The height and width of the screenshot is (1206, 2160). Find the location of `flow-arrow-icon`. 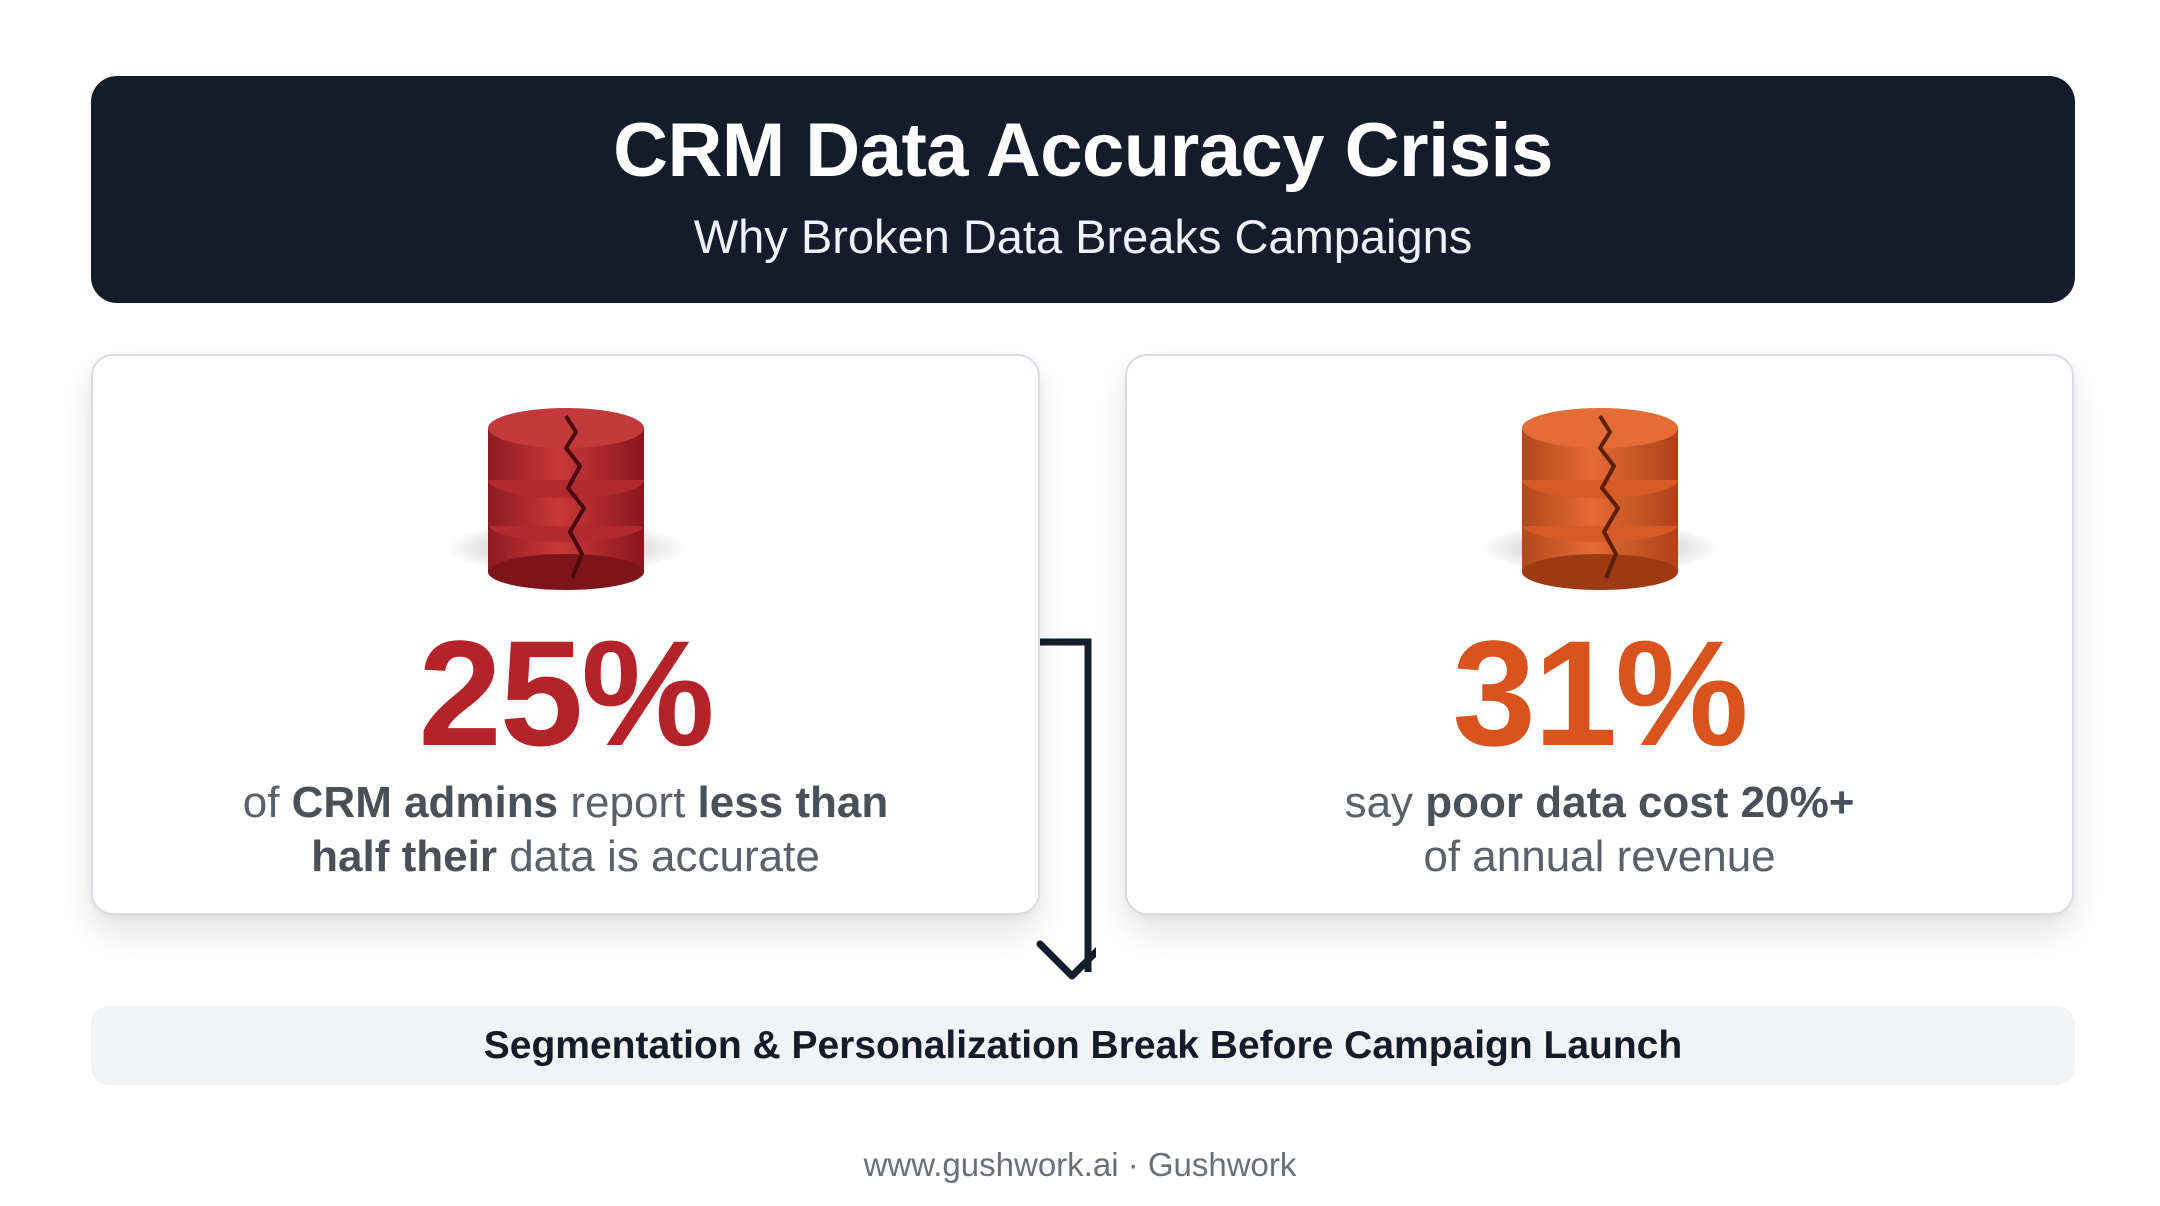

flow-arrow-icon is located at coordinates (1066, 812).